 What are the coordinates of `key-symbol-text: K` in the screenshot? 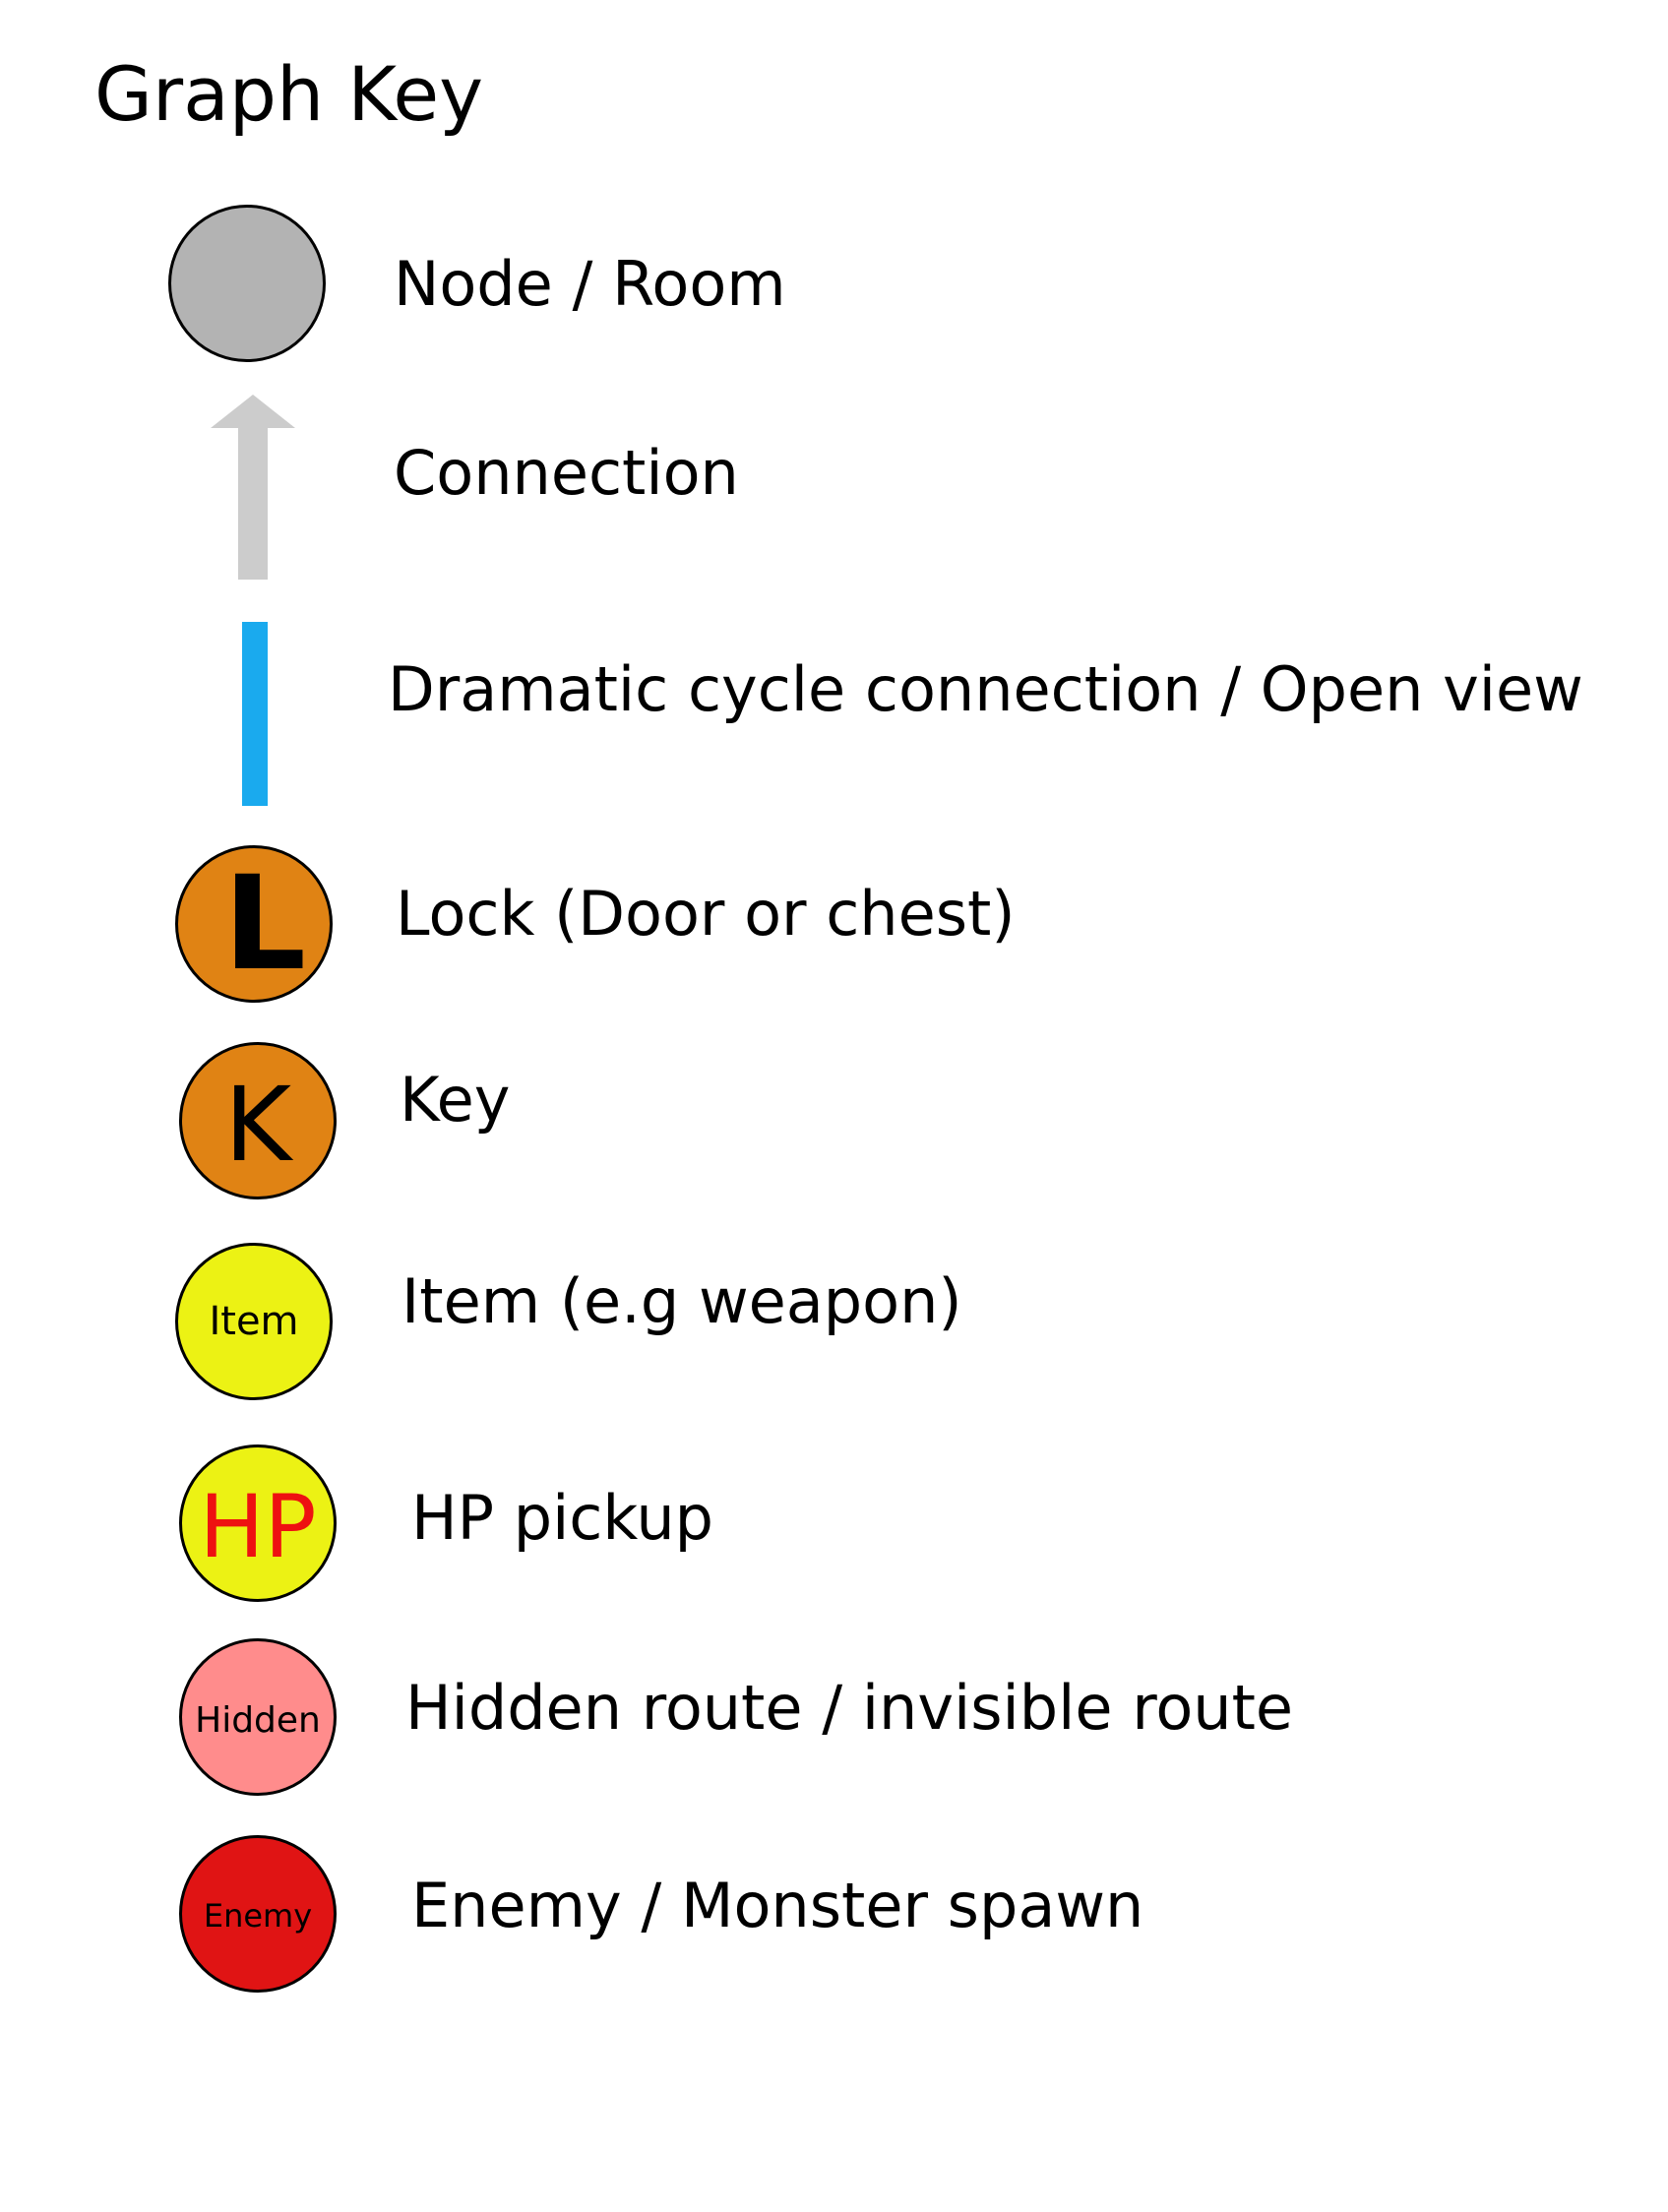 It's located at (257, 1125).